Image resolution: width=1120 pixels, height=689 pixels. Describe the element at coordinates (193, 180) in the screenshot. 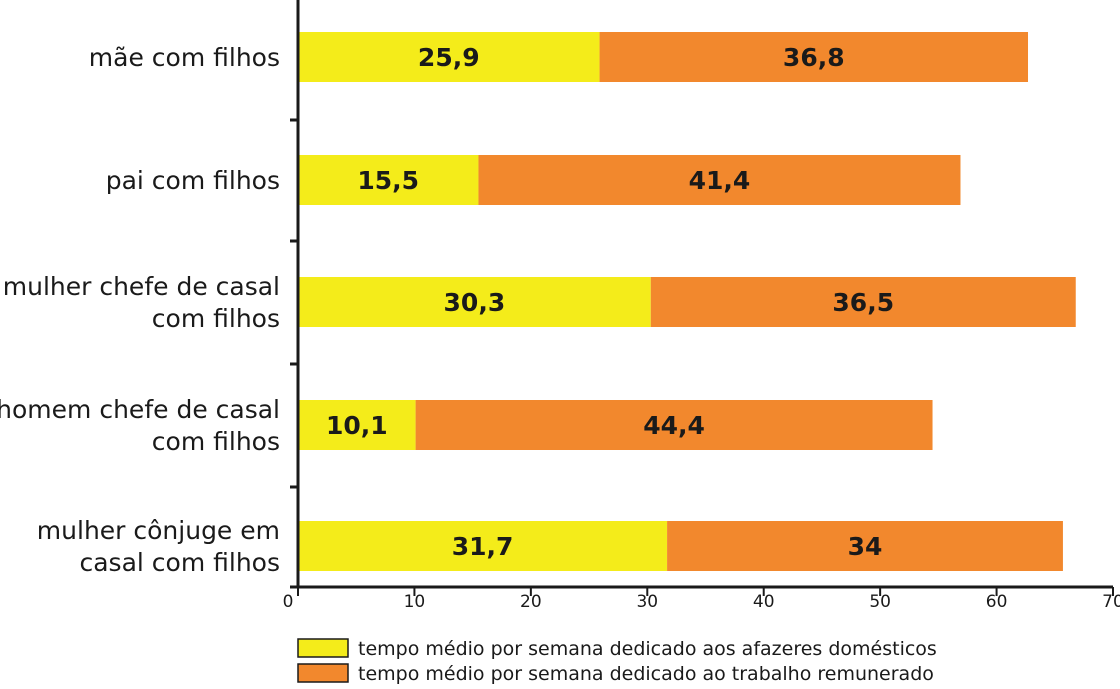

I see `category-label: pai com filhos` at that location.